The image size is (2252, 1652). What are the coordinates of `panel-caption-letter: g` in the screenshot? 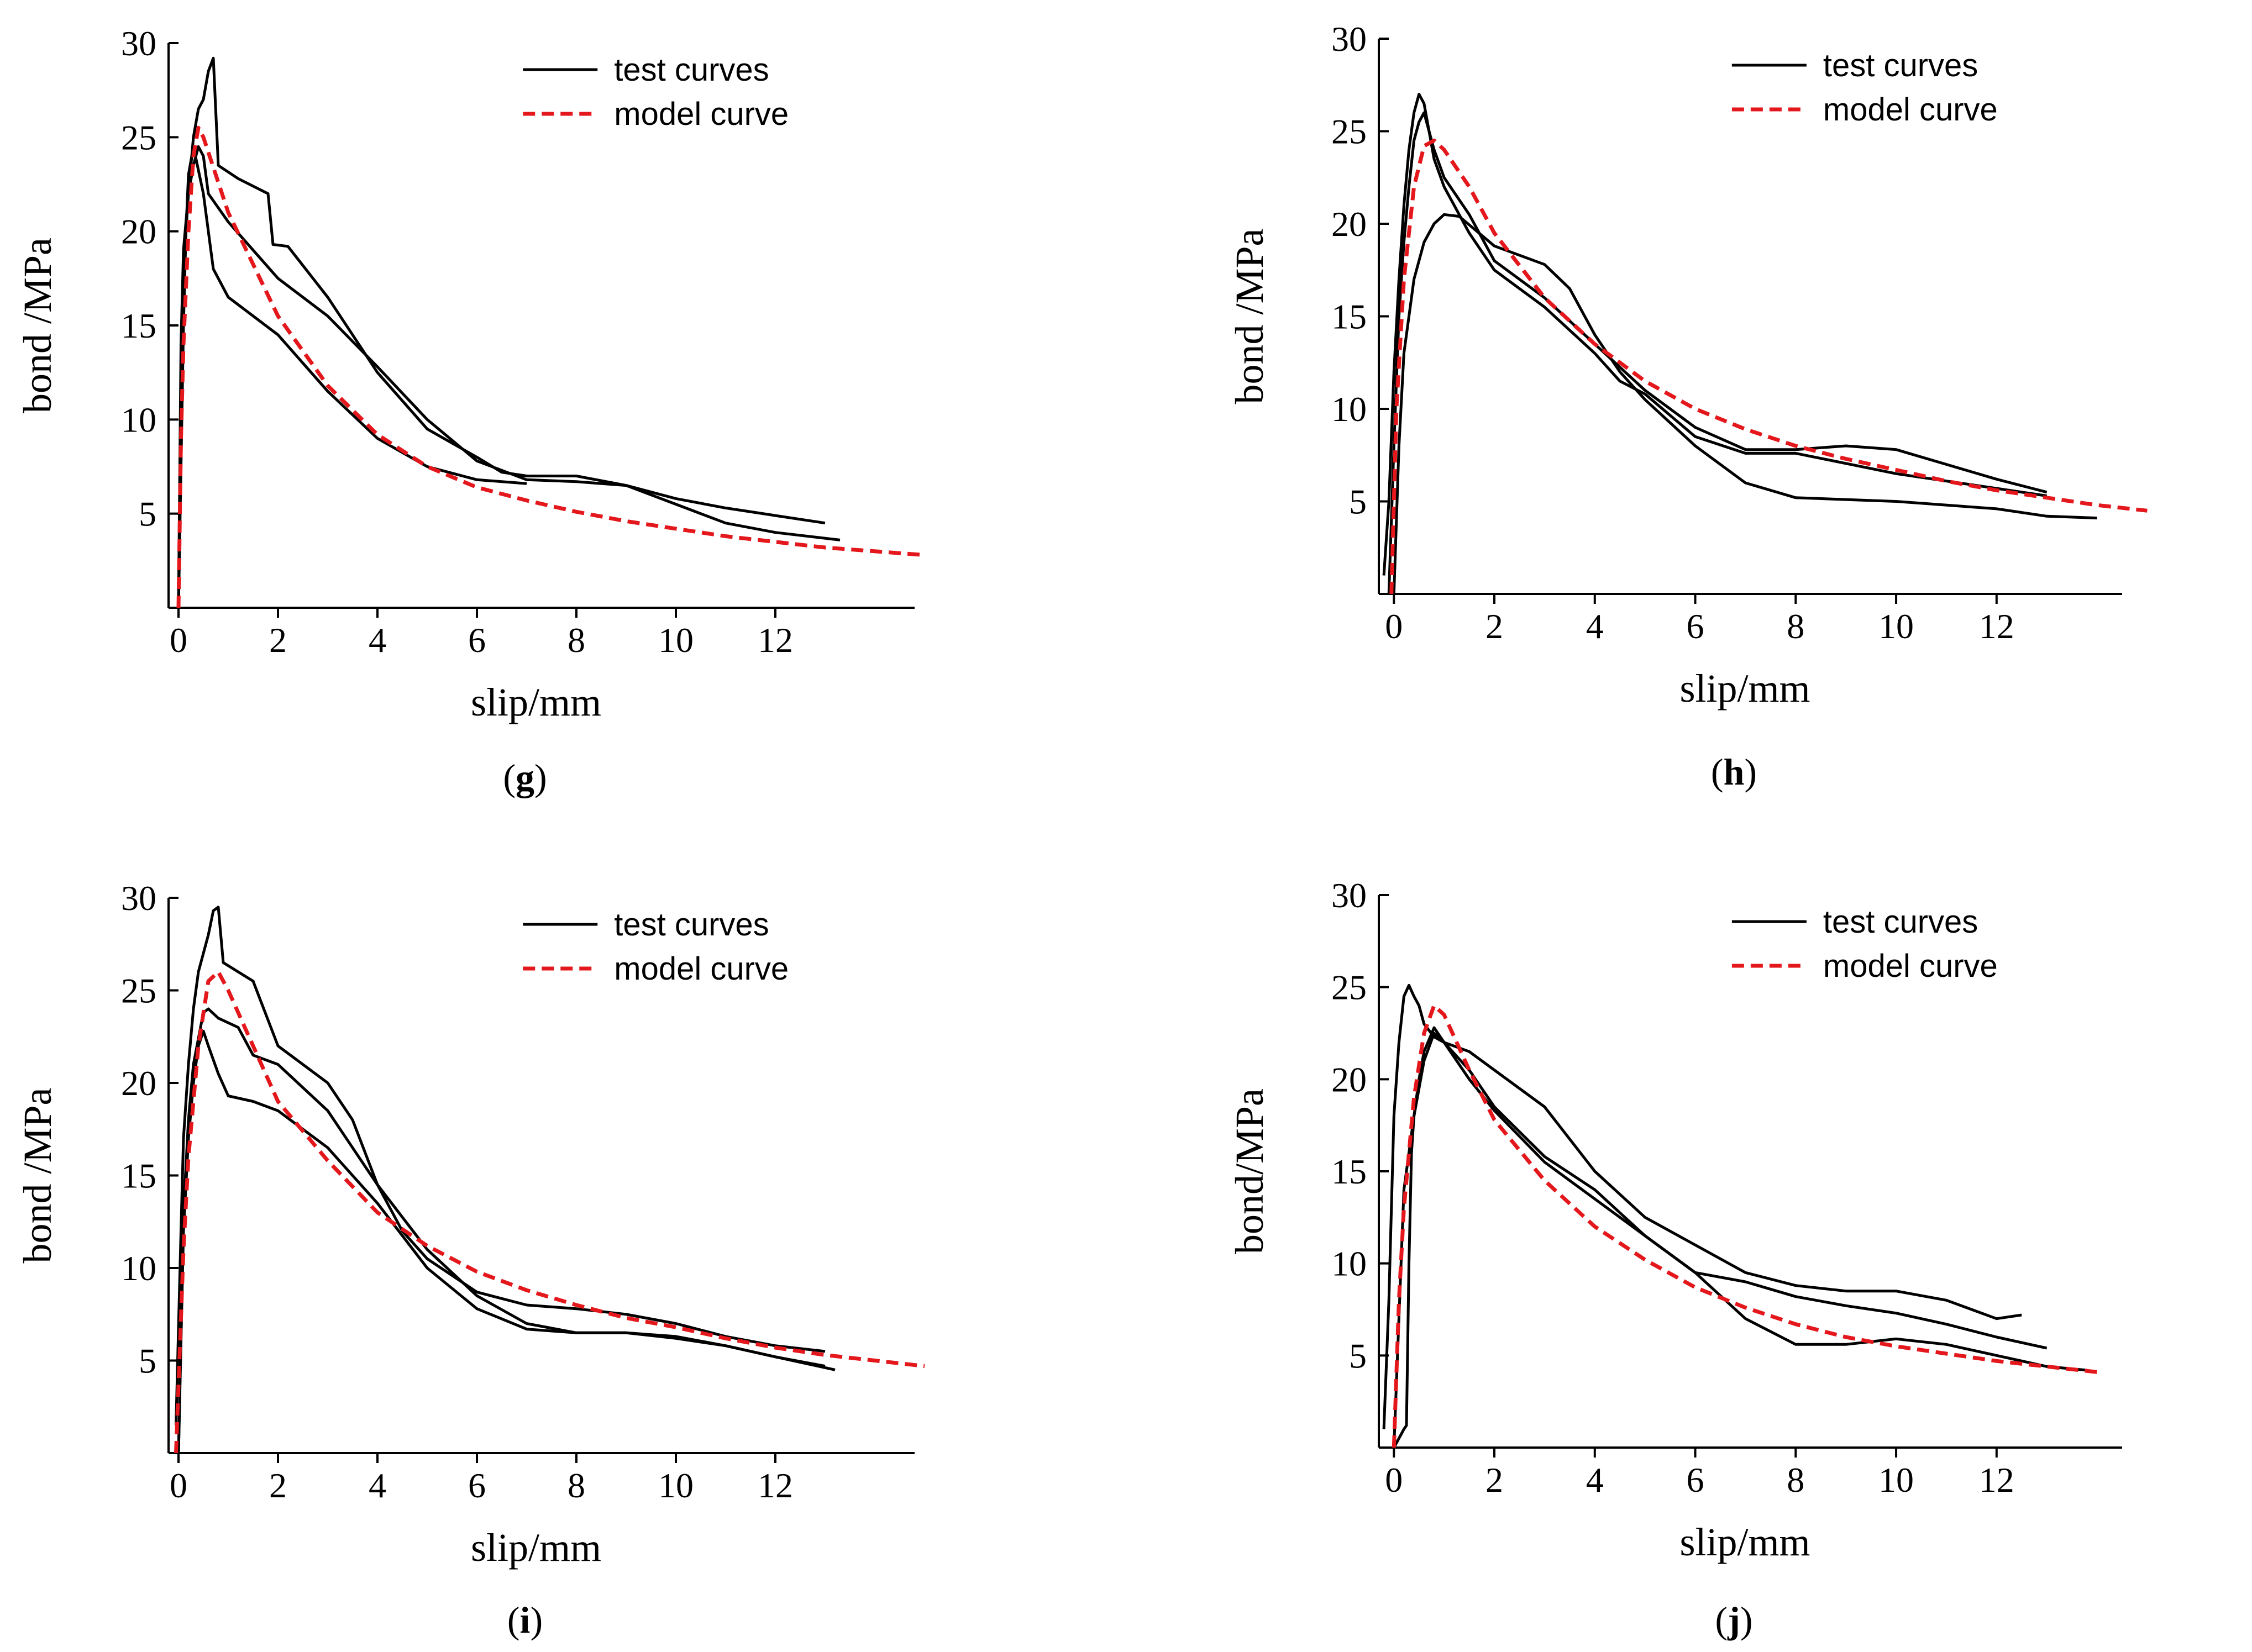 It's located at (525, 777).